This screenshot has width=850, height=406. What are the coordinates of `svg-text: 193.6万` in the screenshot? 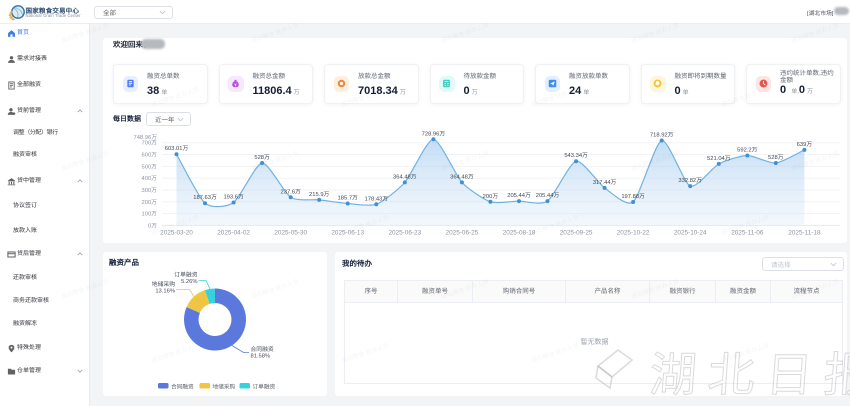 It's located at (233, 197).